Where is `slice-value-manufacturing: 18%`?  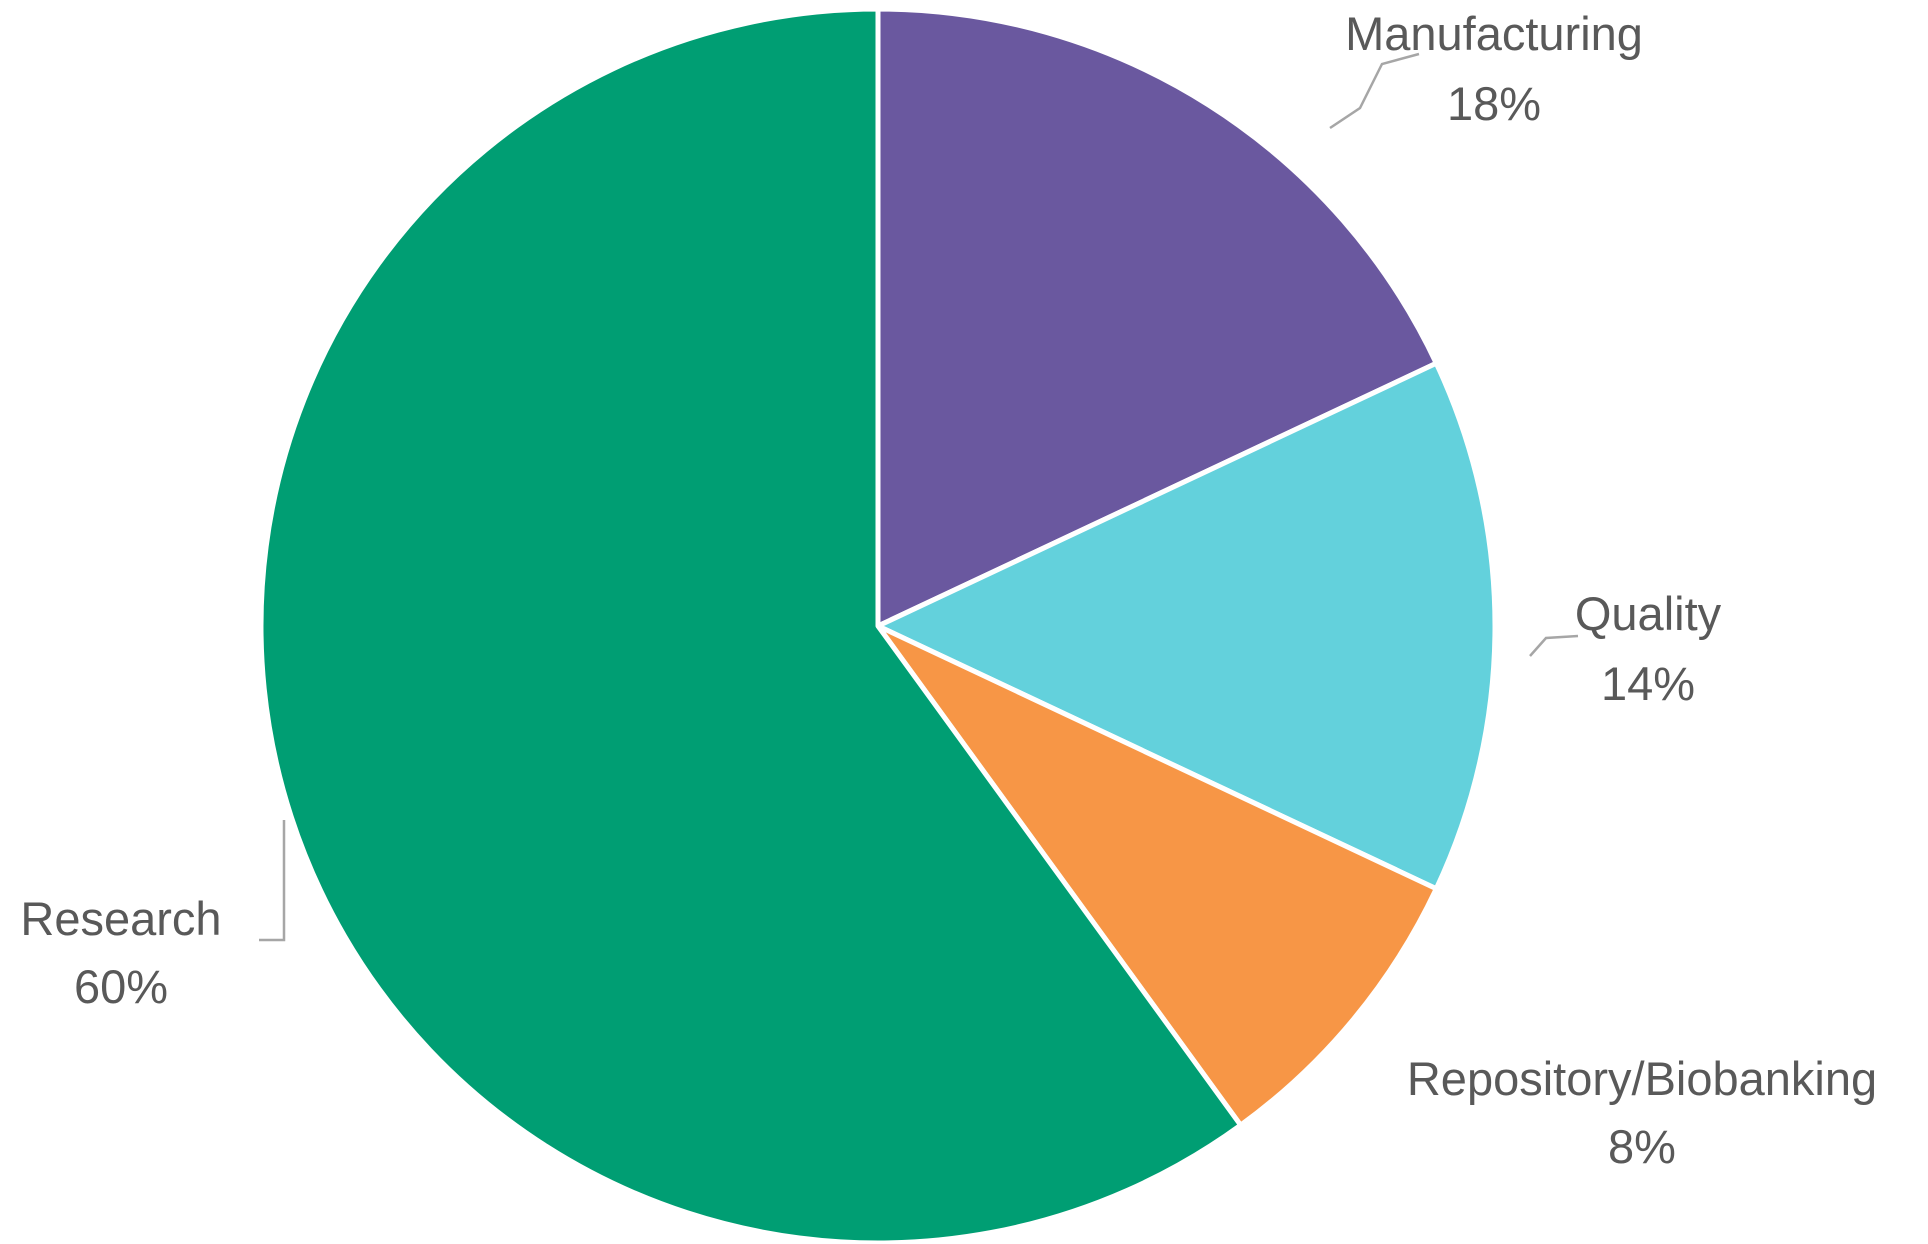 slice-value-manufacturing: 18% is located at coordinates (1494, 103).